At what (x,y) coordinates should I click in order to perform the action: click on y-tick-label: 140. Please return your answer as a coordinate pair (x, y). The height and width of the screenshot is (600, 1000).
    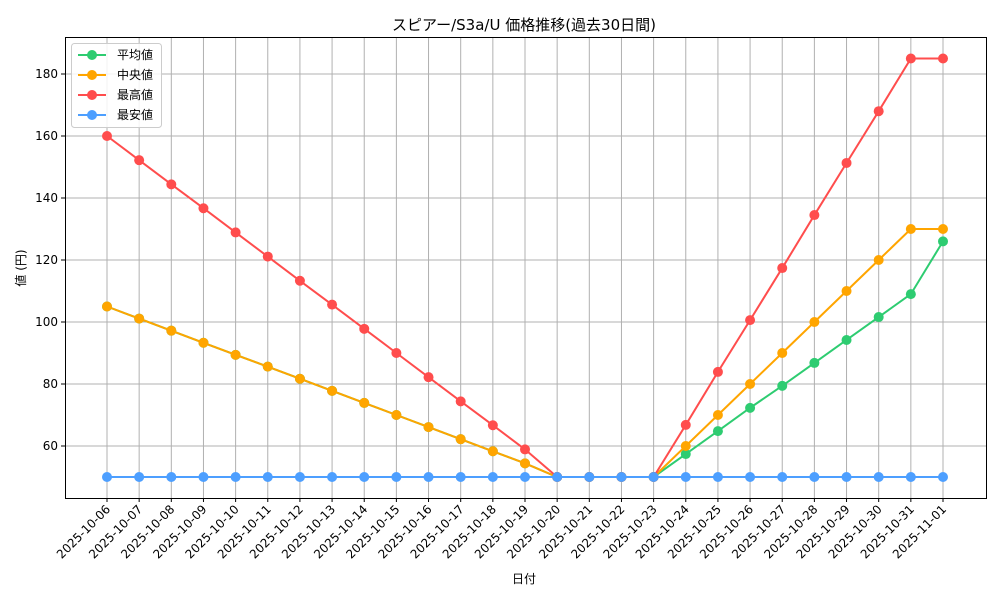
    Looking at the image, I should click on (46, 198).